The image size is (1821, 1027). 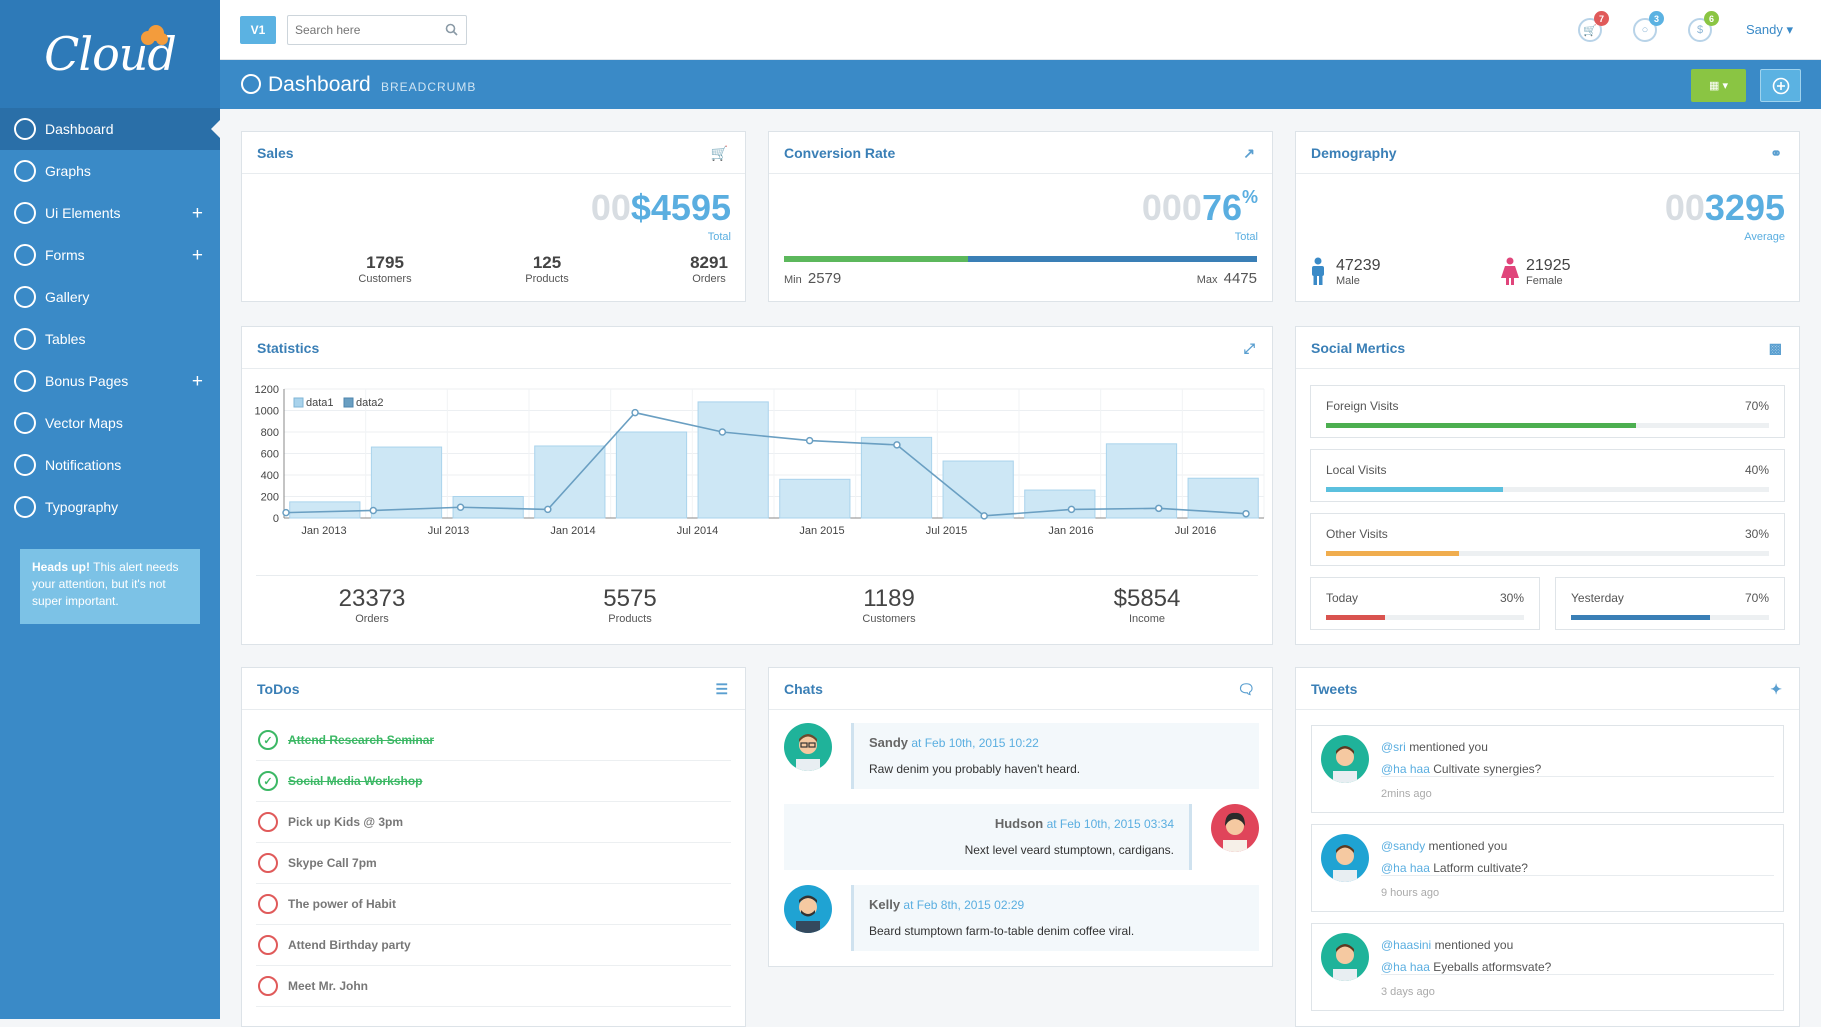 What do you see at coordinates (815, 498) in the screenshot?
I see `chart-bar` at bounding box center [815, 498].